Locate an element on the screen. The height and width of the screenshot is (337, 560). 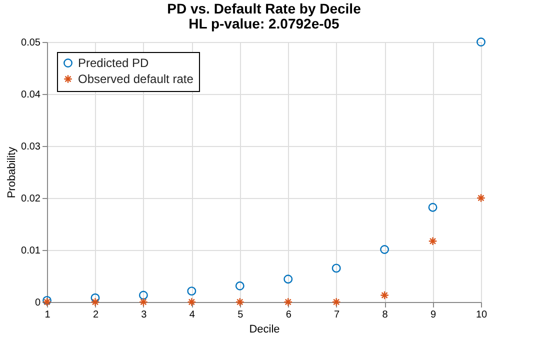
y-tick-label: 0.03 is located at coordinates (31, 147).